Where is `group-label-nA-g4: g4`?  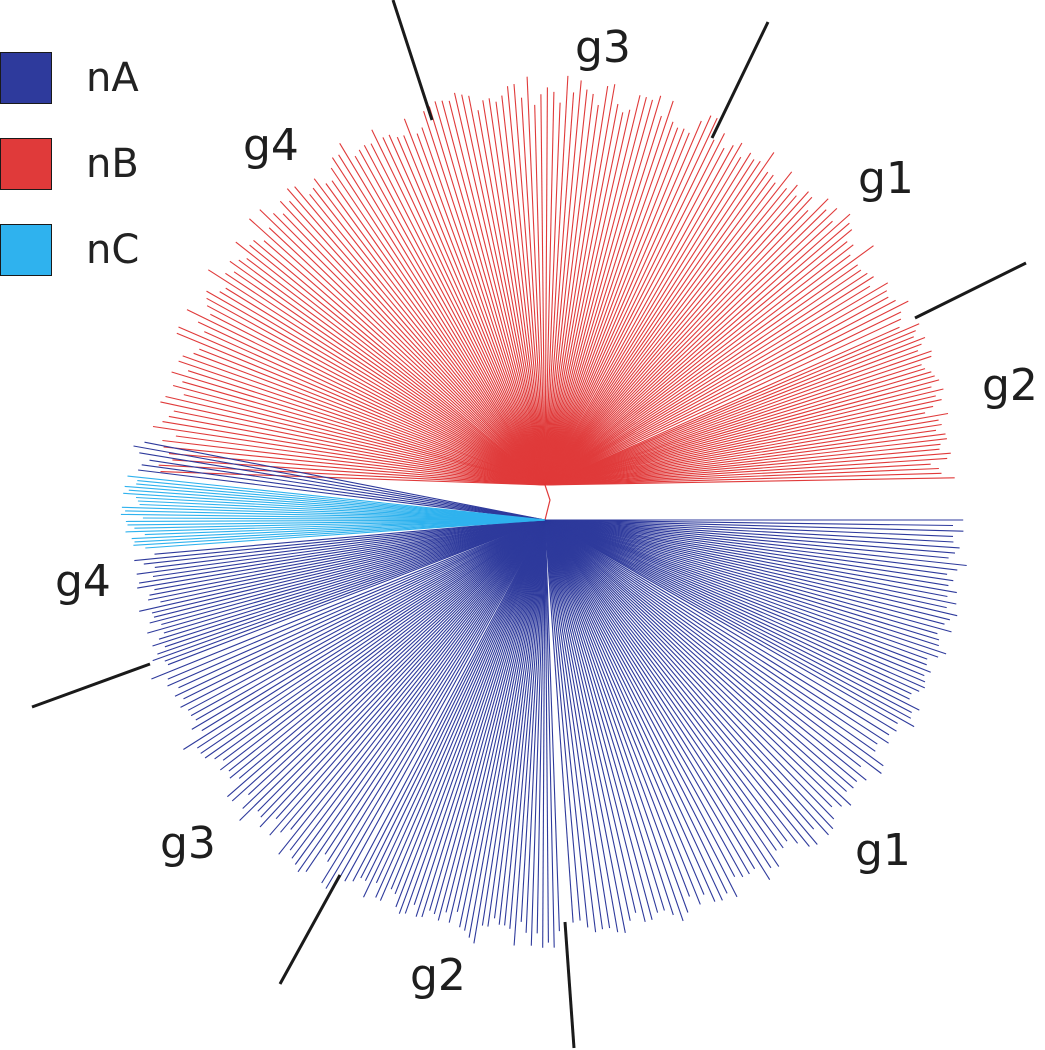
group-label-nA-g4: g4 is located at coordinates (83, 581).